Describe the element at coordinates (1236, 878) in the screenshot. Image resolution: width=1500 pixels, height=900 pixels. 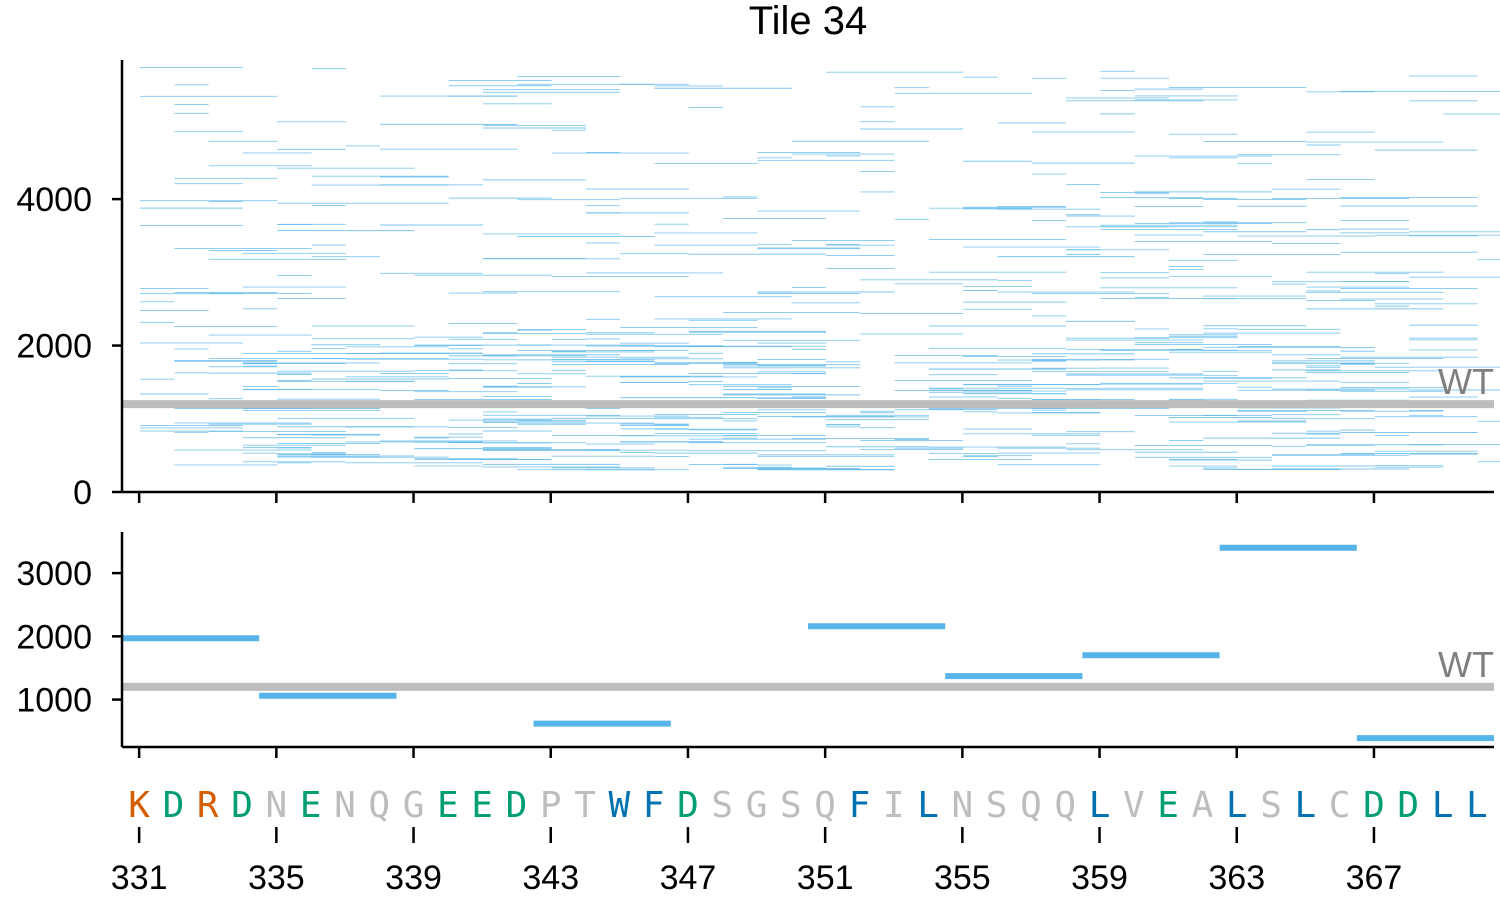
I see `position-label: 363` at that location.